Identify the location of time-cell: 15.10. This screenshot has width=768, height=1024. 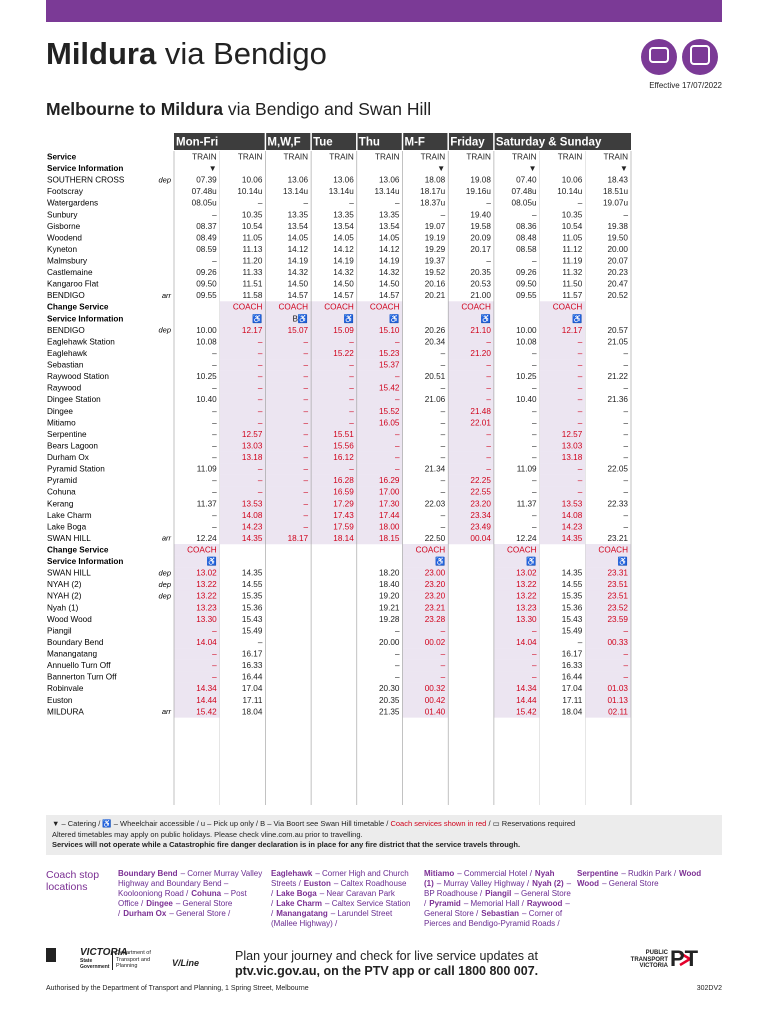
(389, 330).